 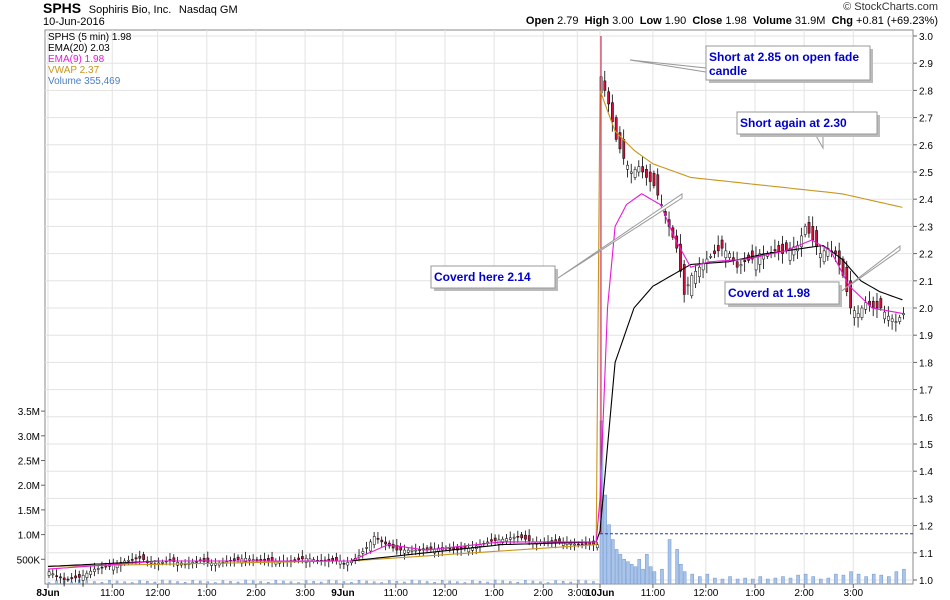 What do you see at coordinates (578, 593) in the screenshot?
I see `time-tick-label: 3:00` at bounding box center [578, 593].